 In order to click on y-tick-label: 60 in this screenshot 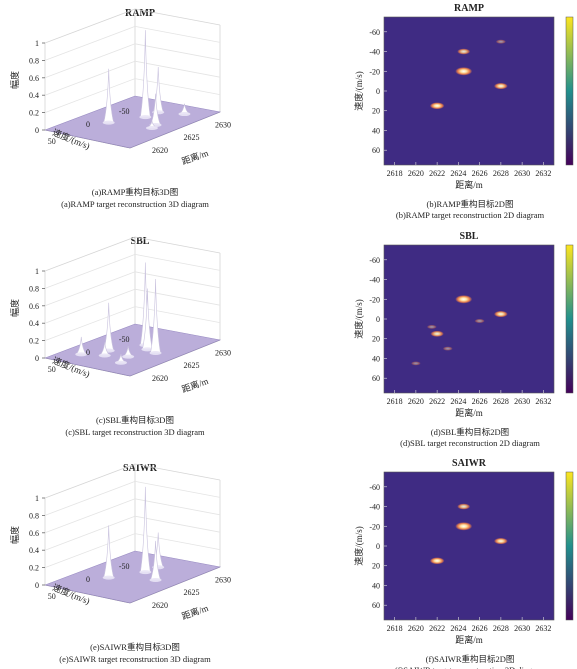, I will do `click(376, 150)`.